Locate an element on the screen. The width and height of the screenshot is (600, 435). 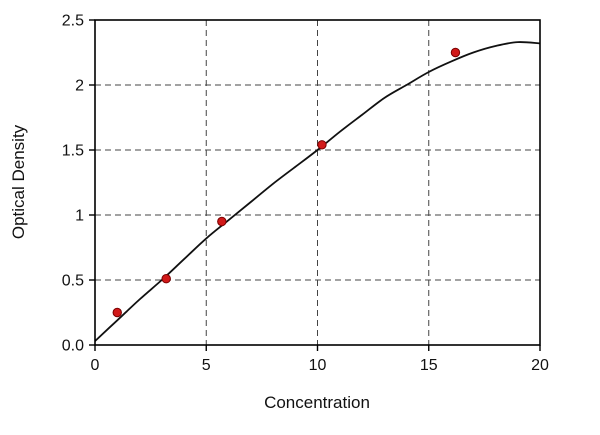
x-tick-label: 0 is located at coordinates (95, 365).